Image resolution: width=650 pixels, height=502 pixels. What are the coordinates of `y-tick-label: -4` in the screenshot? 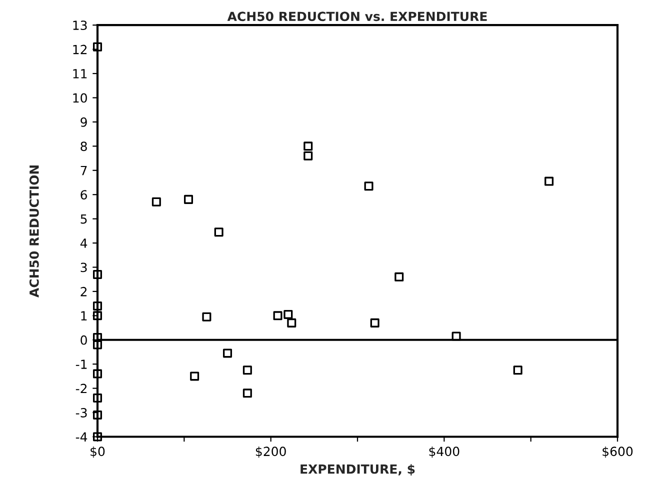 It's located at (82, 437).